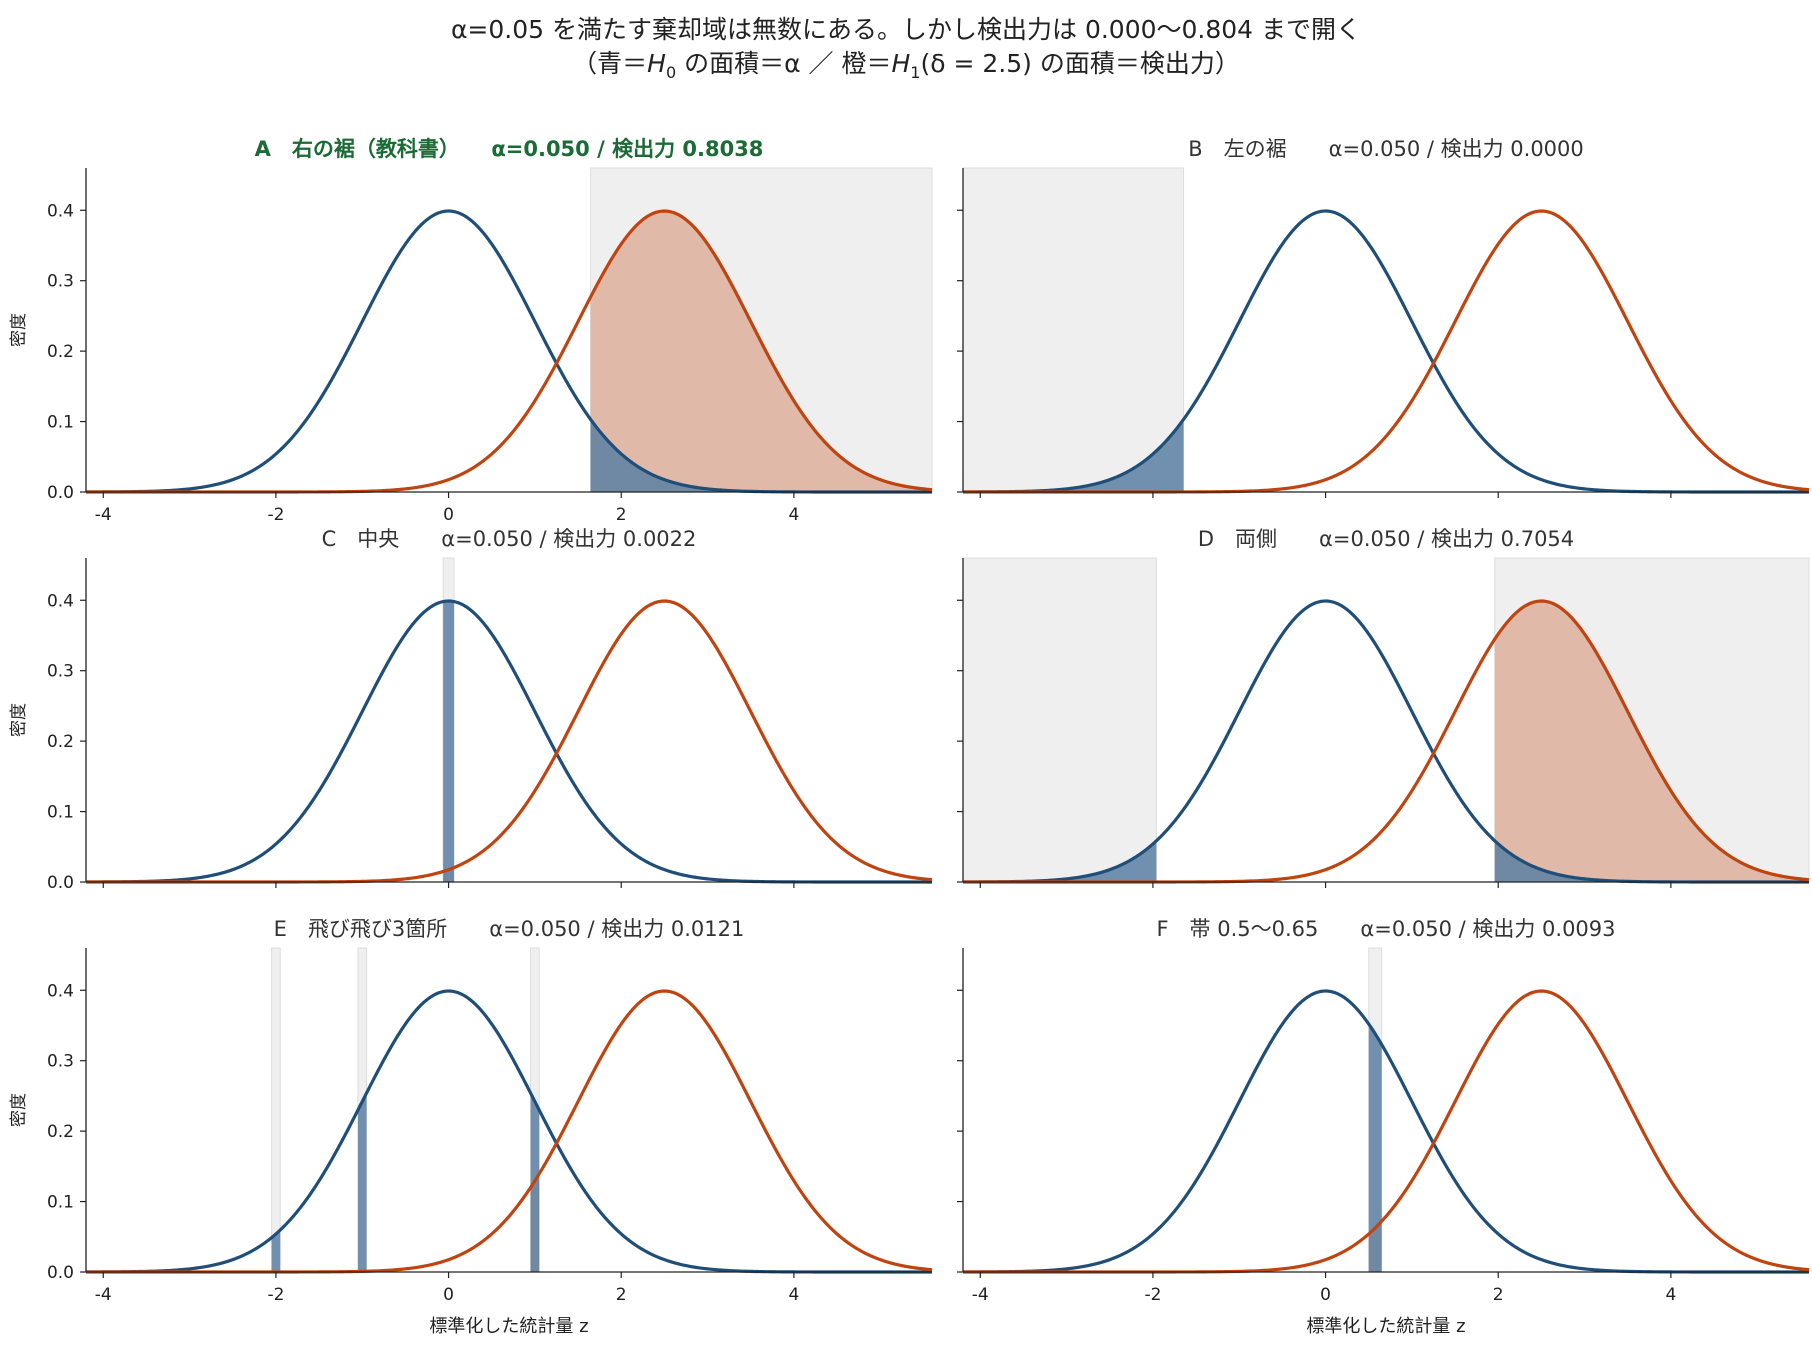  What do you see at coordinates (509, 539) in the screenshot?
I see `panel-title: C 中央 α=0.050 / 検出力 0.0022` at bounding box center [509, 539].